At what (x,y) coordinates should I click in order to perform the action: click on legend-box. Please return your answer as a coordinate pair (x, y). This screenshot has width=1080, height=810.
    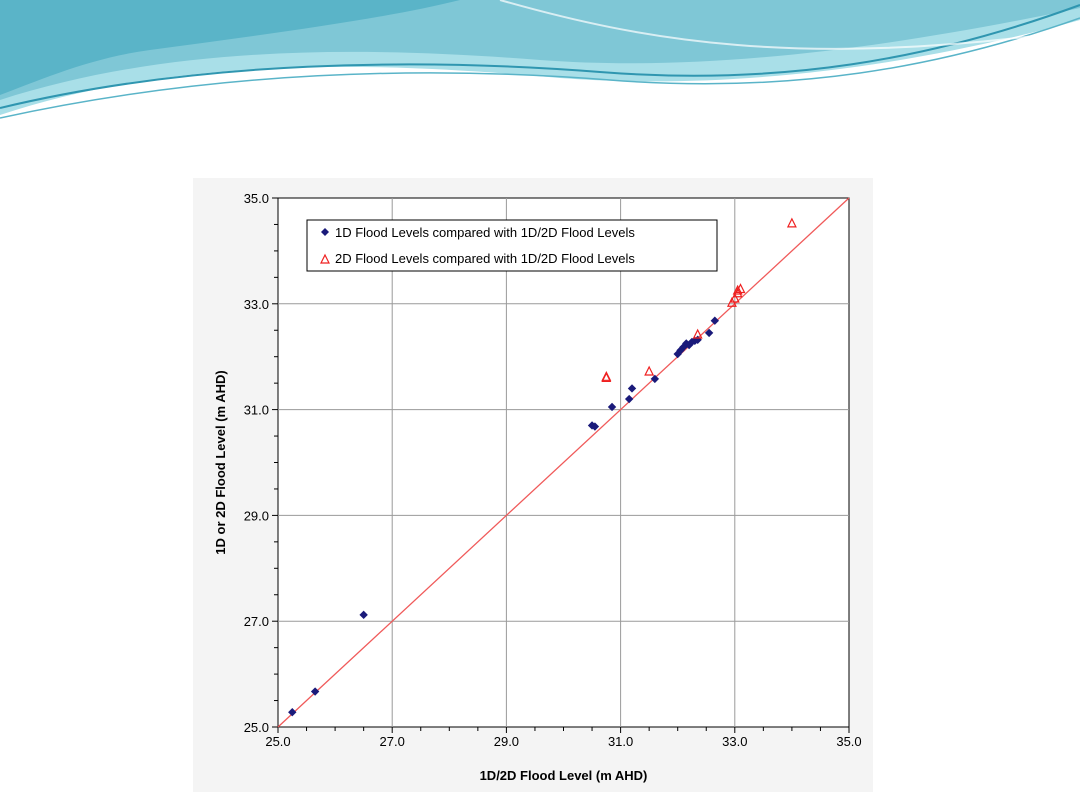
    Looking at the image, I should click on (512, 245).